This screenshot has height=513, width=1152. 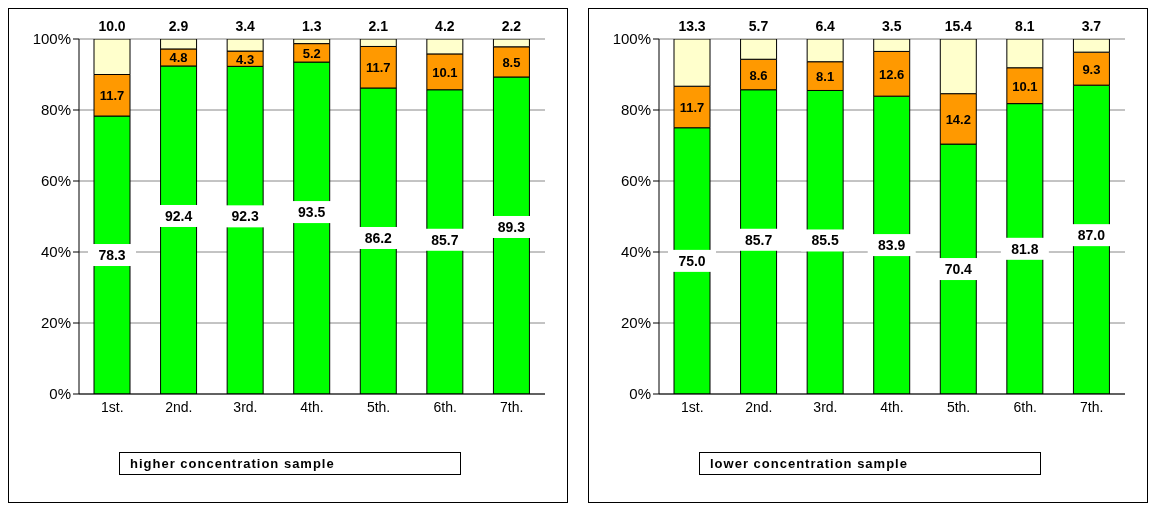 What do you see at coordinates (178, 215) in the screenshot?
I see `data-label: 92.4` at bounding box center [178, 215].